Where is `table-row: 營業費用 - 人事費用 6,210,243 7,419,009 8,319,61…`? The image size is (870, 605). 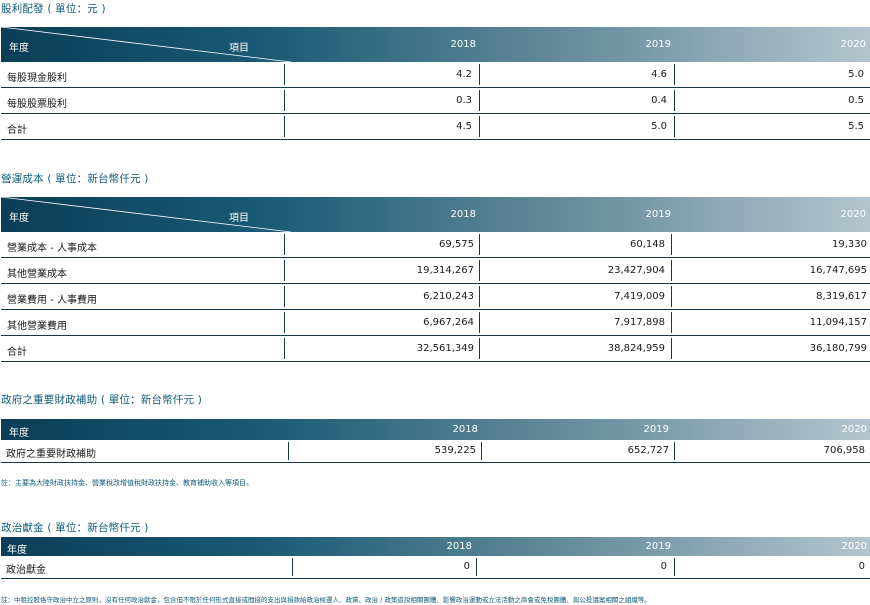 table-row: 營業費用 - 人事費用 6,210,243 7,419,009 8,319,61… is located at coordinates (435, 297).